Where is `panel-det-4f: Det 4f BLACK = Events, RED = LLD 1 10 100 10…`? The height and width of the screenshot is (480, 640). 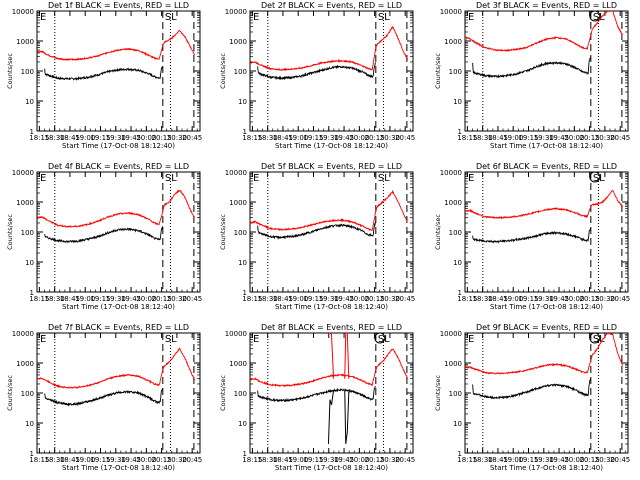
panel-det-4f: Det 4f BLACK = Events, RED = LLD 1 10 100 10… is located at coordinates (104, 236).